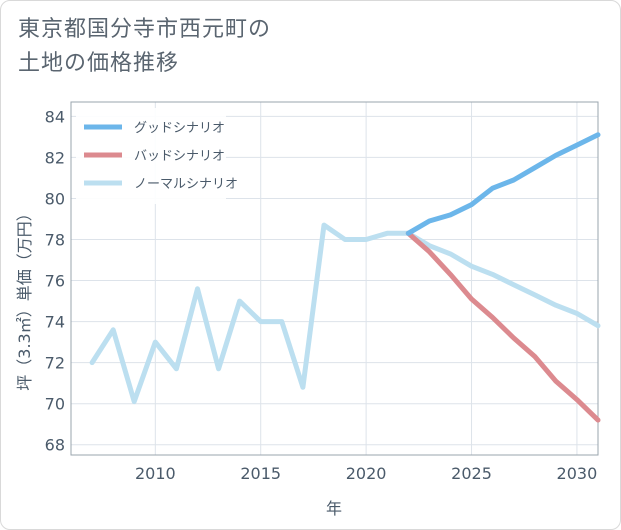 This screenshot has width=621, height=530. Describe the element at coordinates (55, 116) in the screenshot. I see `y-tick-label: 84` at that location.